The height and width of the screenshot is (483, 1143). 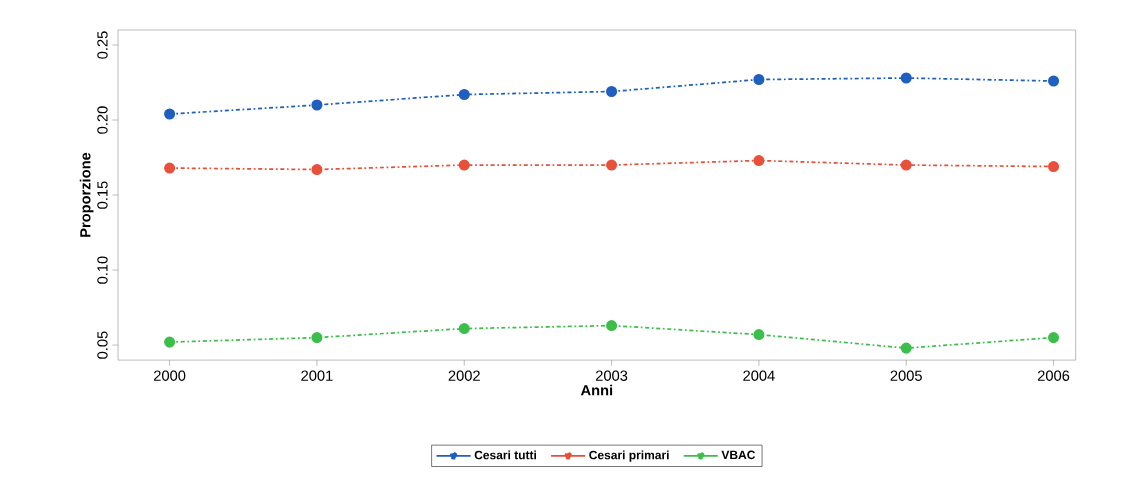 What do you see at coordinates (759, 375) in the screenshot?
I see `x-tick-label: 2004` at bounding box center [759, 375].